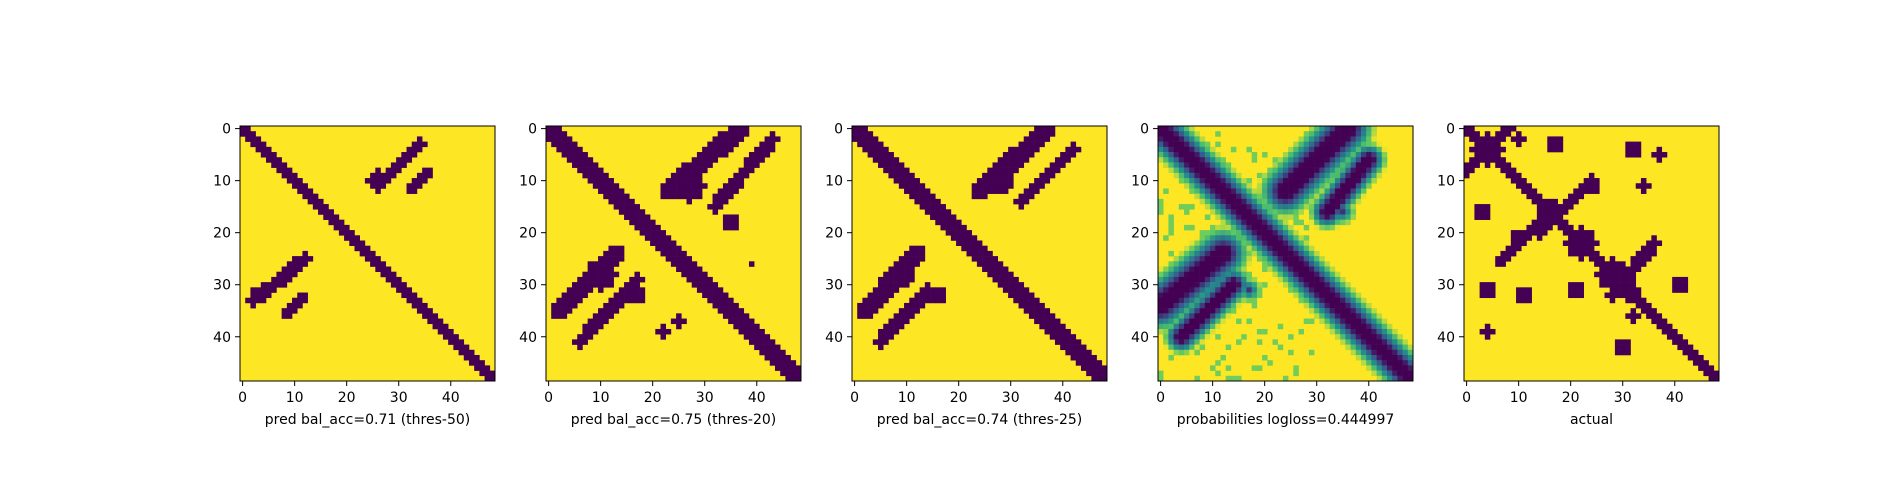 The height and width of the screenshot is (500, 1900). I want to click on xtick-label-30: 30, so click(705, 398).